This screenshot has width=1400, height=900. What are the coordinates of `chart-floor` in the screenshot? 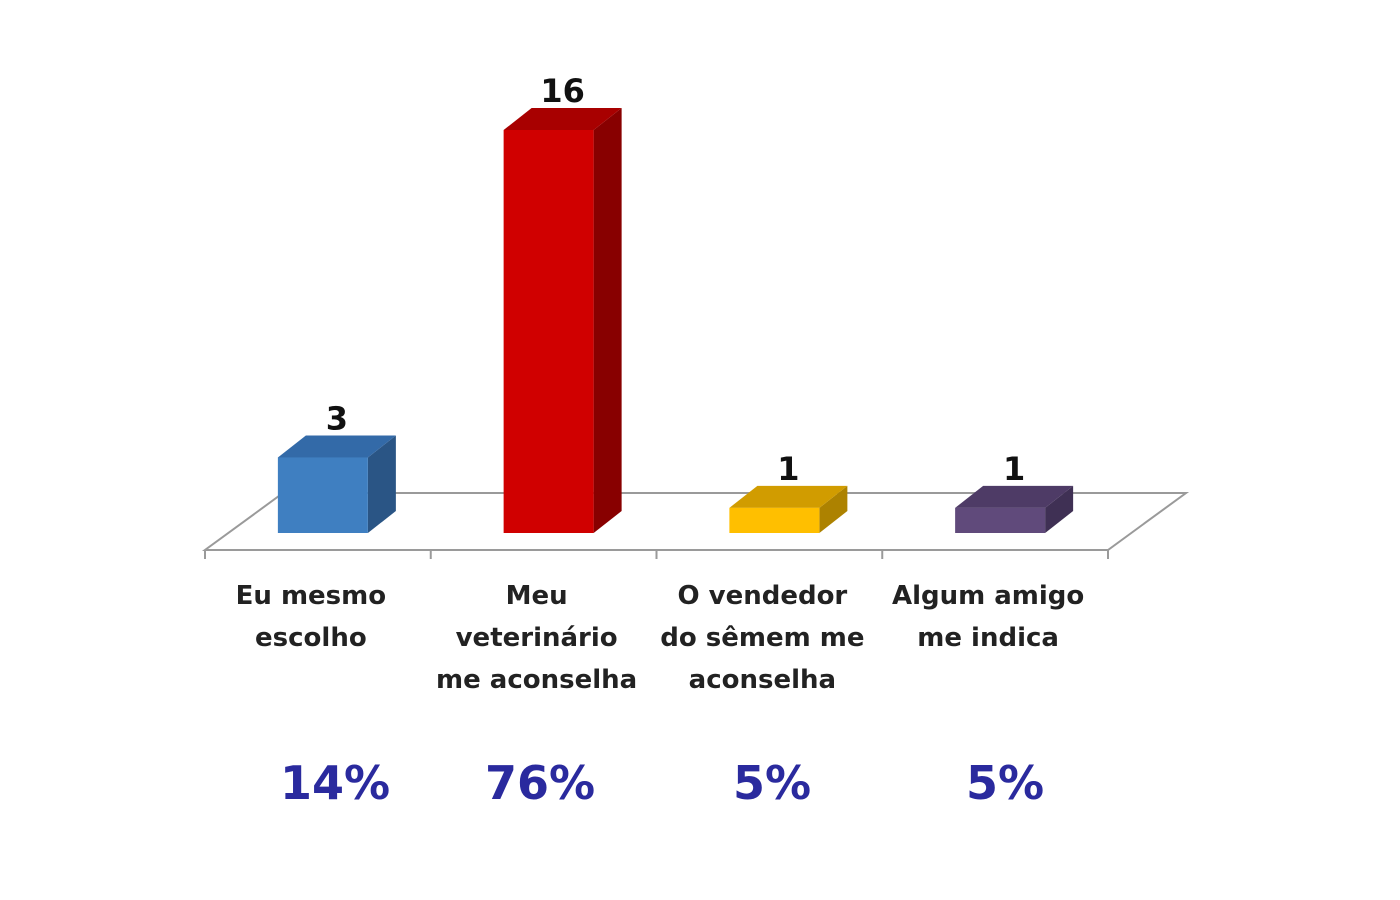 It's located at (695, 525).